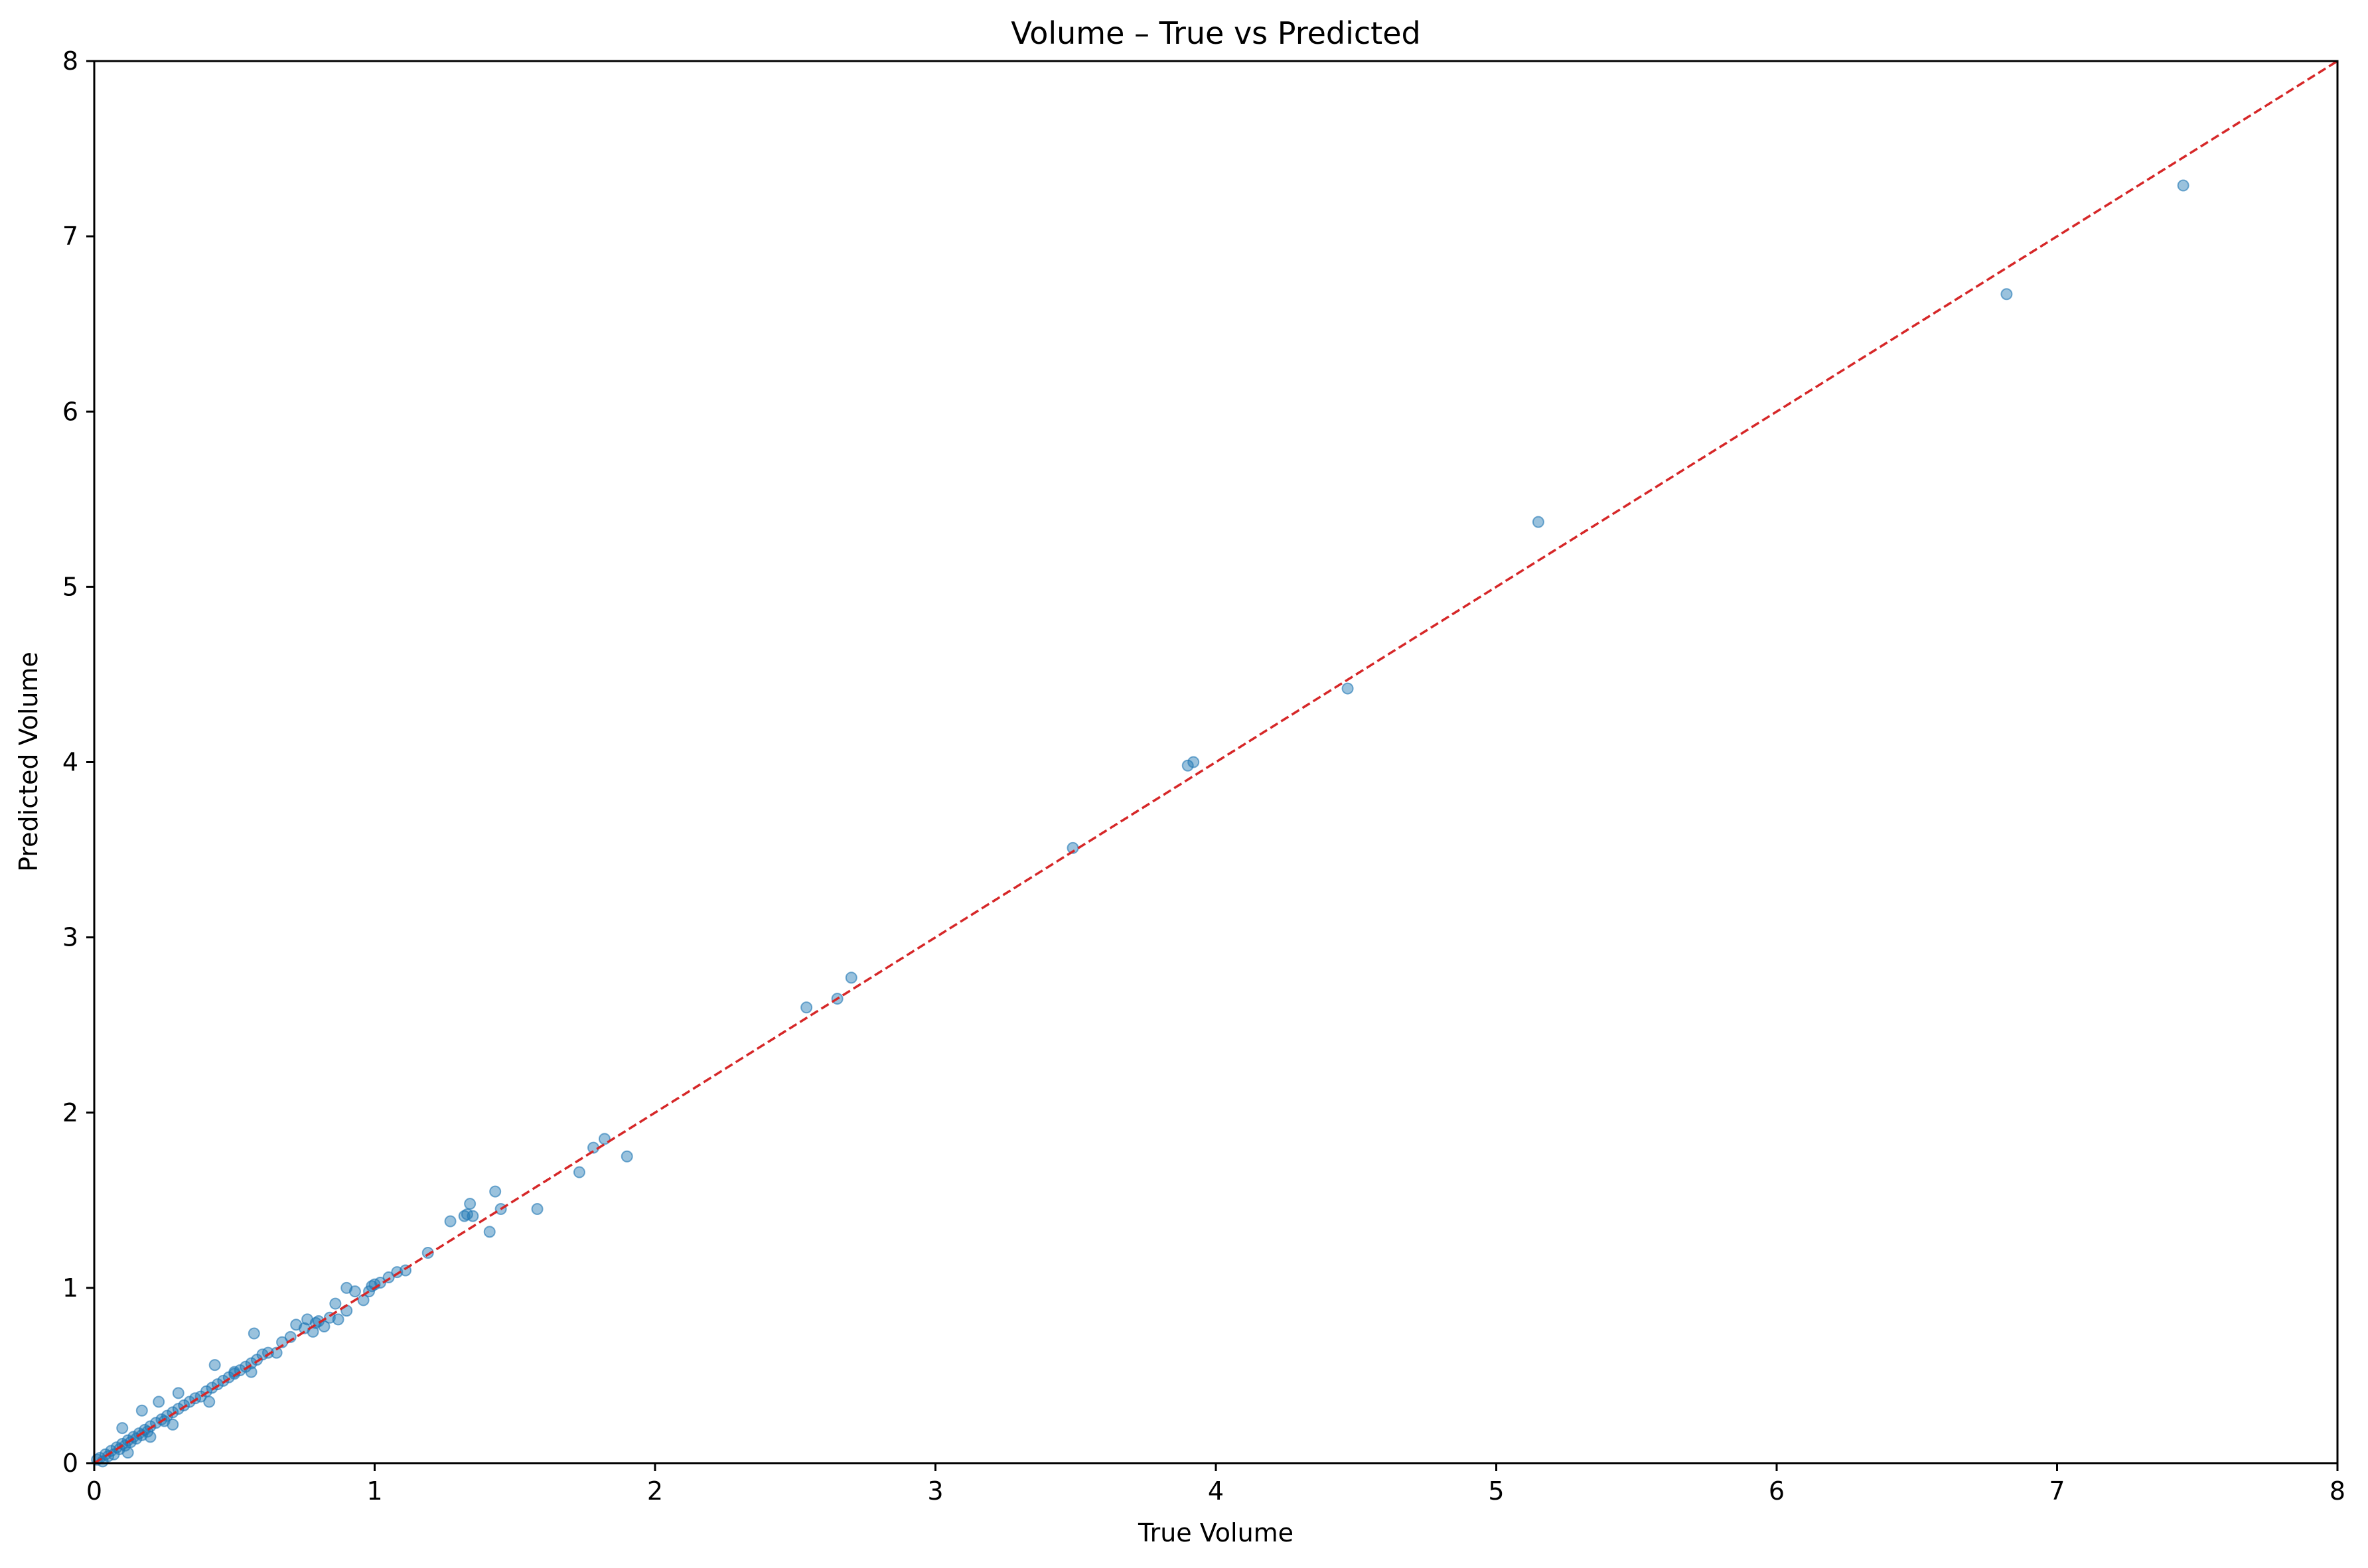  What do you see at coordinates (655, 1491) in the screenshot?
I see `x-tick-label: 2` at bounding box center [655, 1491].